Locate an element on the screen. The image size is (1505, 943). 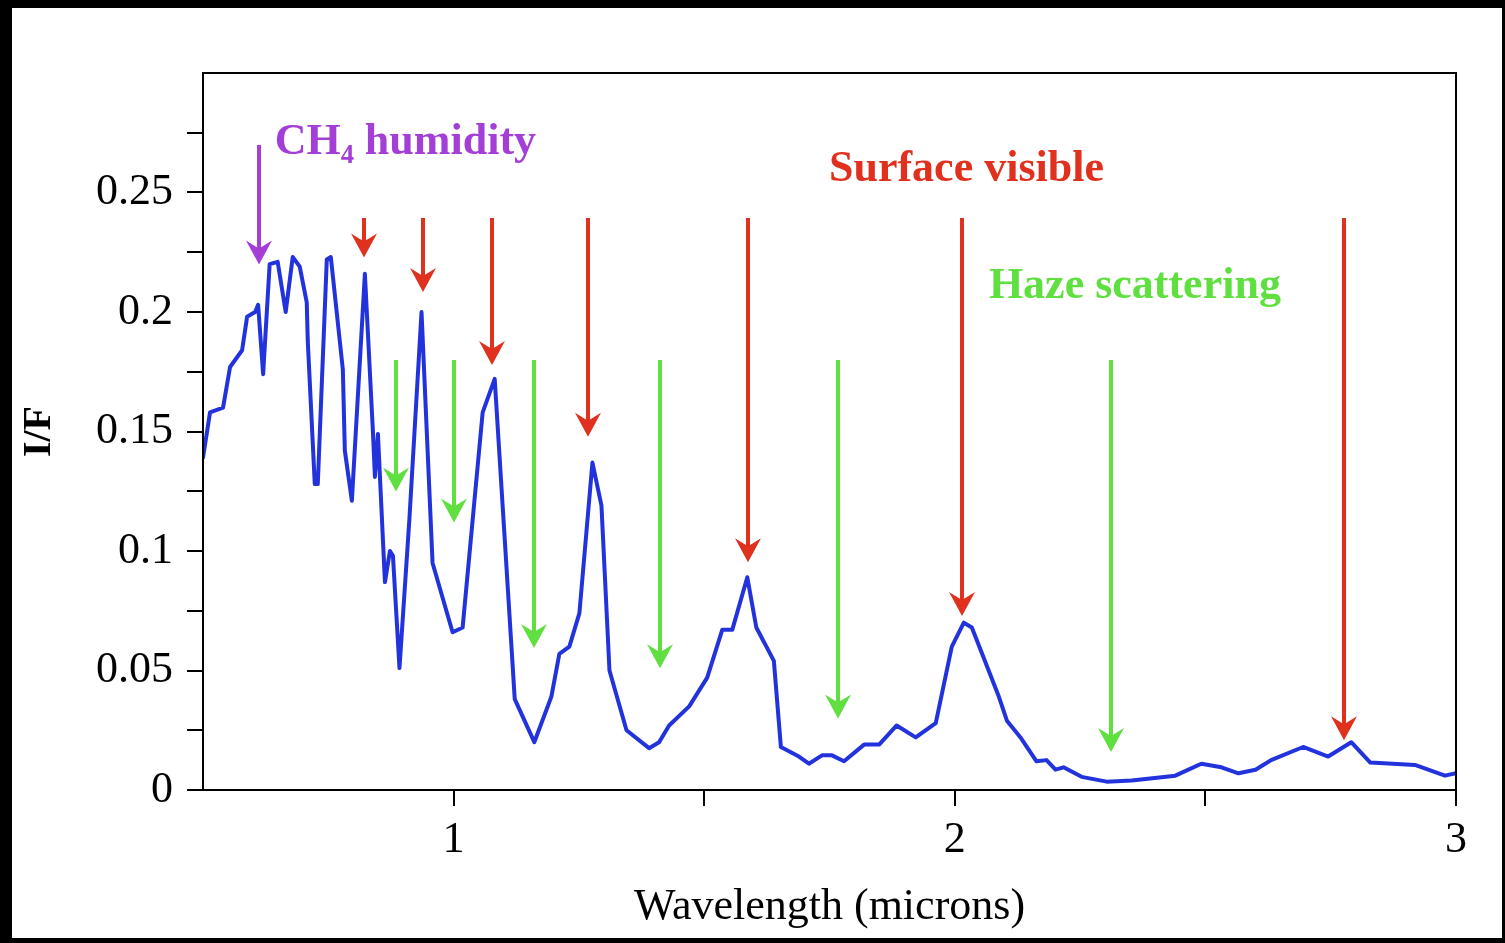
x-tick-label: 2 is located at coordinates (954, 837).